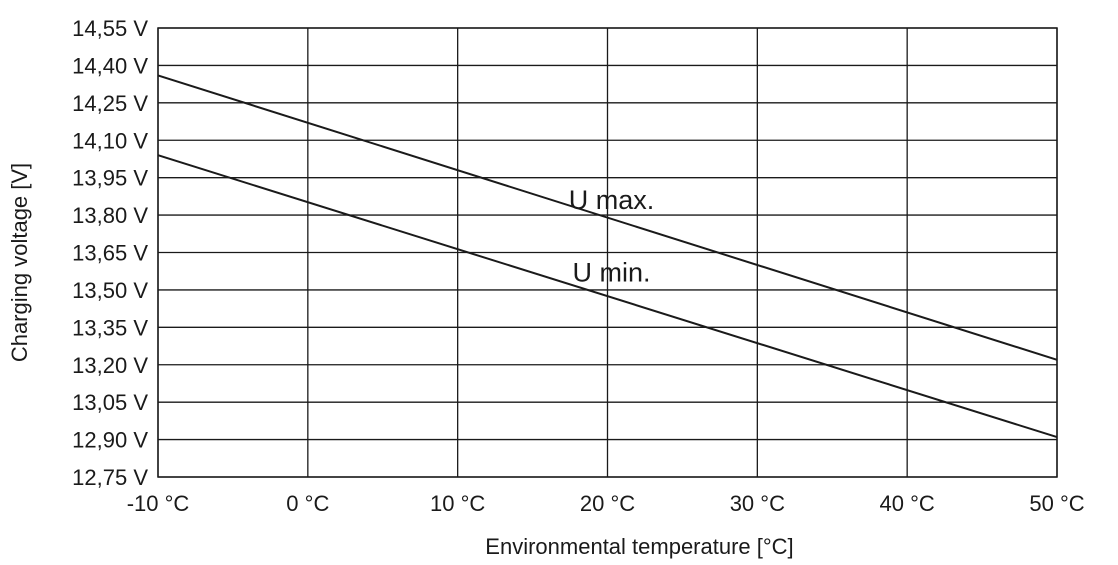 This screenshot has height=565, width=1118. Describe the element at coordinates (110, 65) in the screenshot. I see `y-tick-label: 14,40 V` at that location.